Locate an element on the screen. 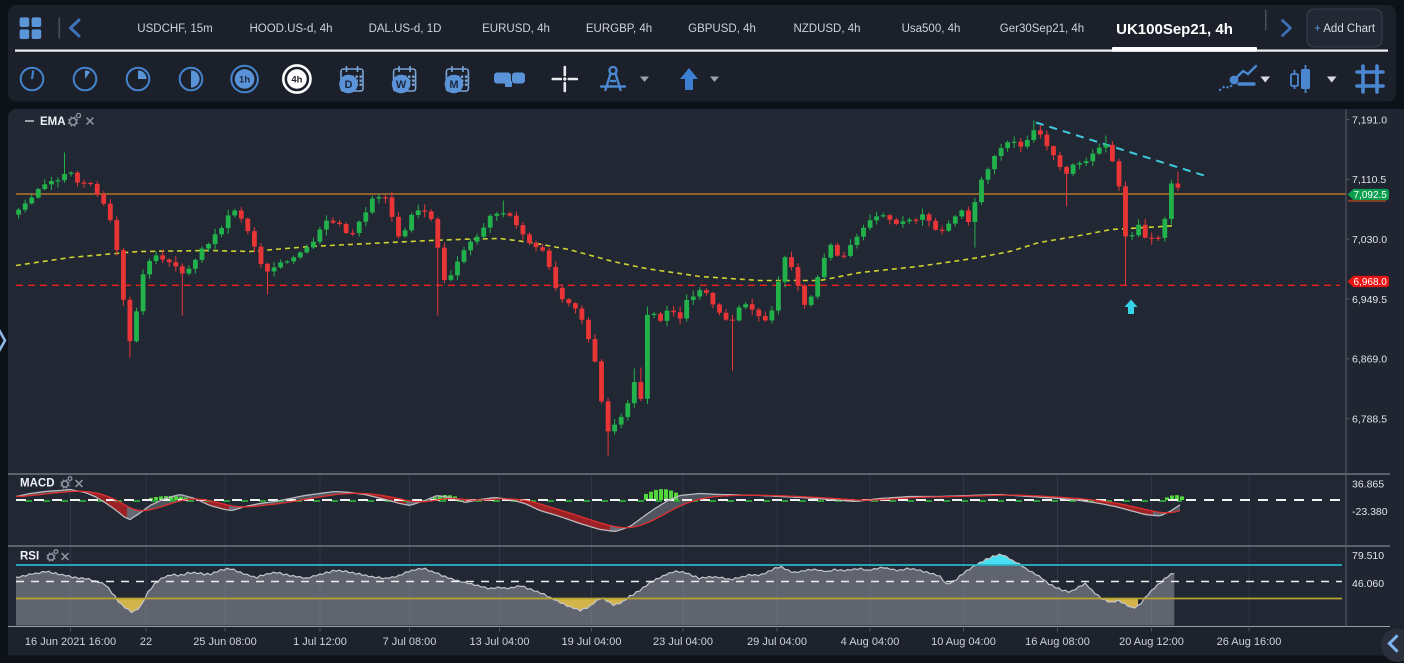 This screenshot has height=663, width=1404. svg-text: Ger30Sep21, 4h is located at coordinates (1042, 29).